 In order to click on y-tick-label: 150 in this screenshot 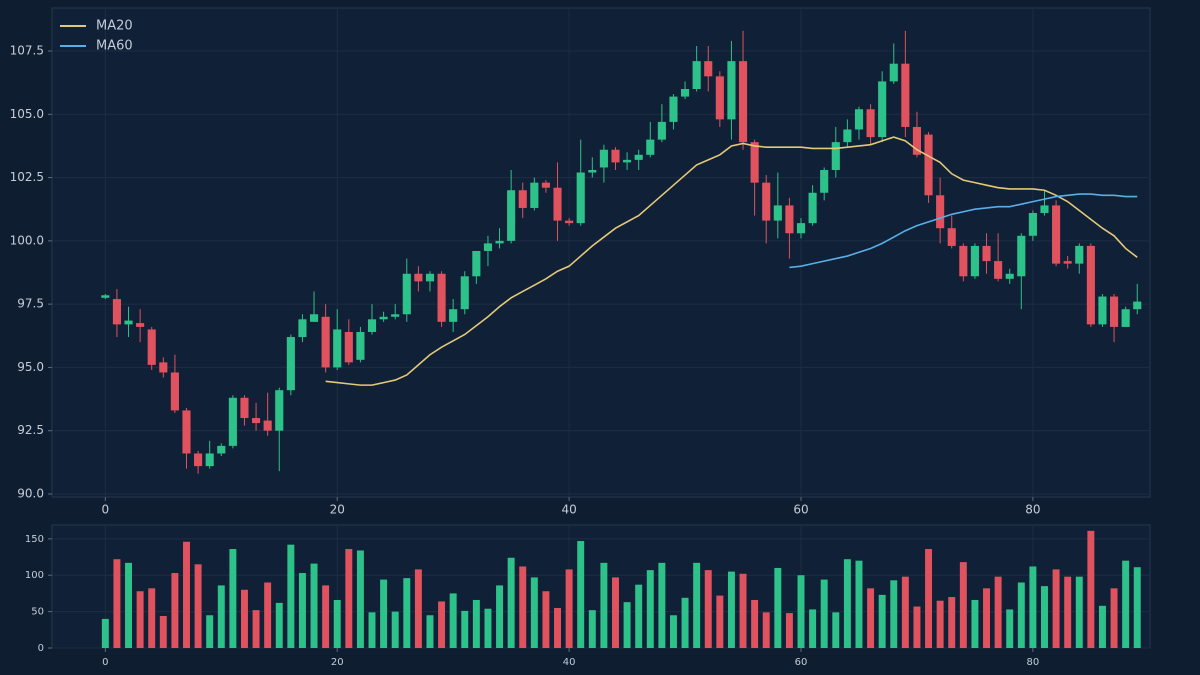, I will do `click(34, 539)`.